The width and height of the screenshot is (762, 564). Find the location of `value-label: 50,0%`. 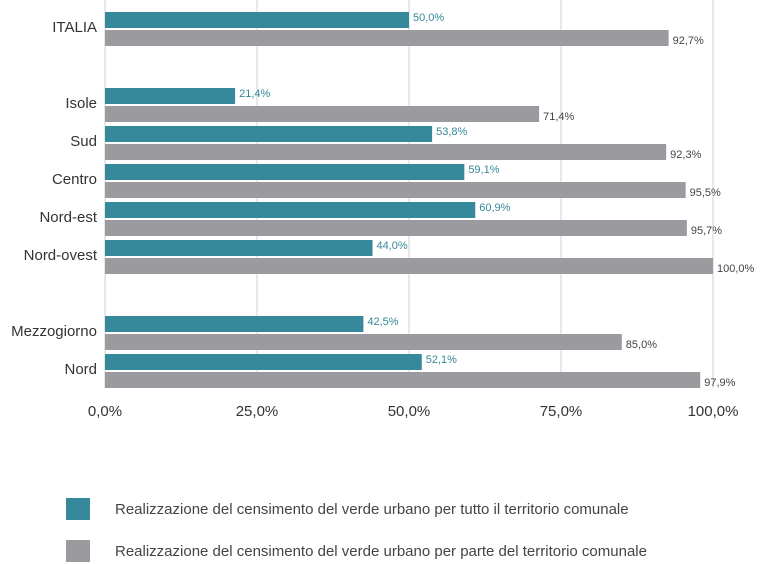

value-label: 50,0% is located at coordinates (428, 18).